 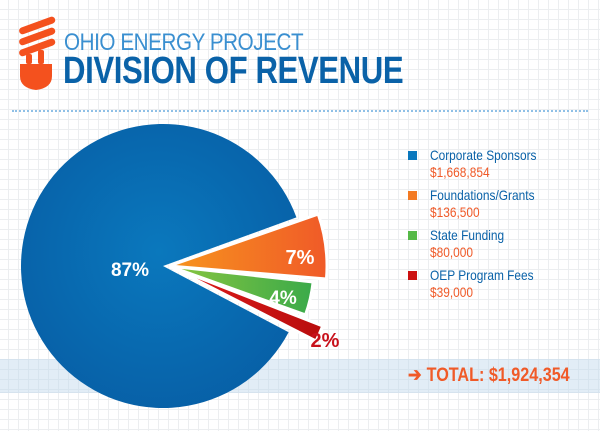 What do you see at coordinates (467, 235) in the screenshot?
I see `legend-label: State Funding` at bounding box center [467, 235].